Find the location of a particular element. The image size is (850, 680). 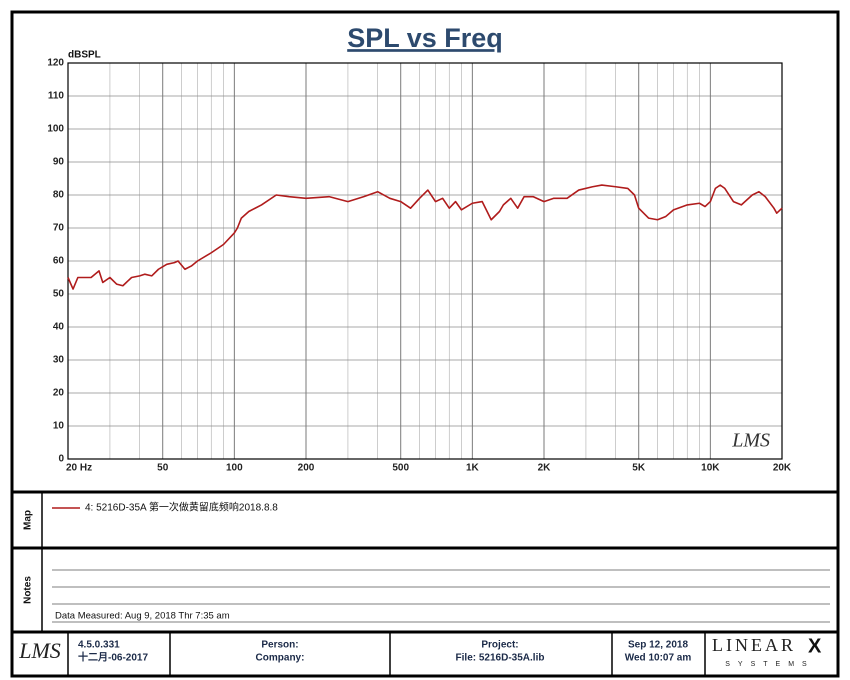

footer-logo: LMS is located at coordinates (39, 650).